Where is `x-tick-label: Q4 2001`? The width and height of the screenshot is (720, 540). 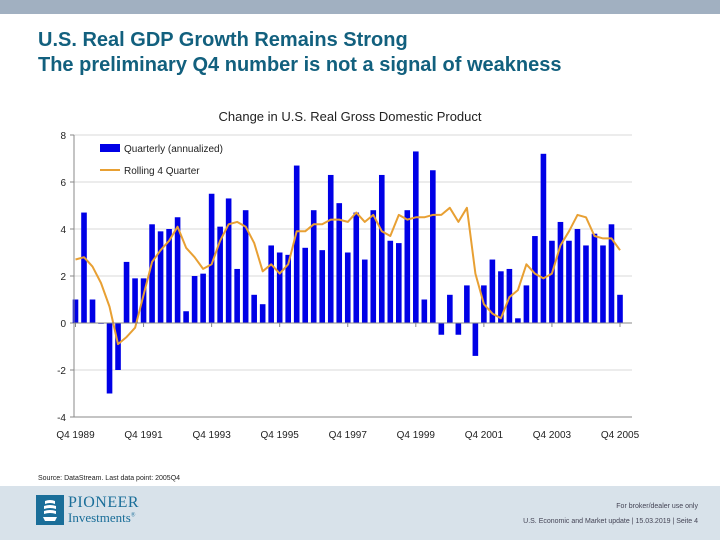 x-tick-label: Q4 2001 is located at coordinates (484, 435).